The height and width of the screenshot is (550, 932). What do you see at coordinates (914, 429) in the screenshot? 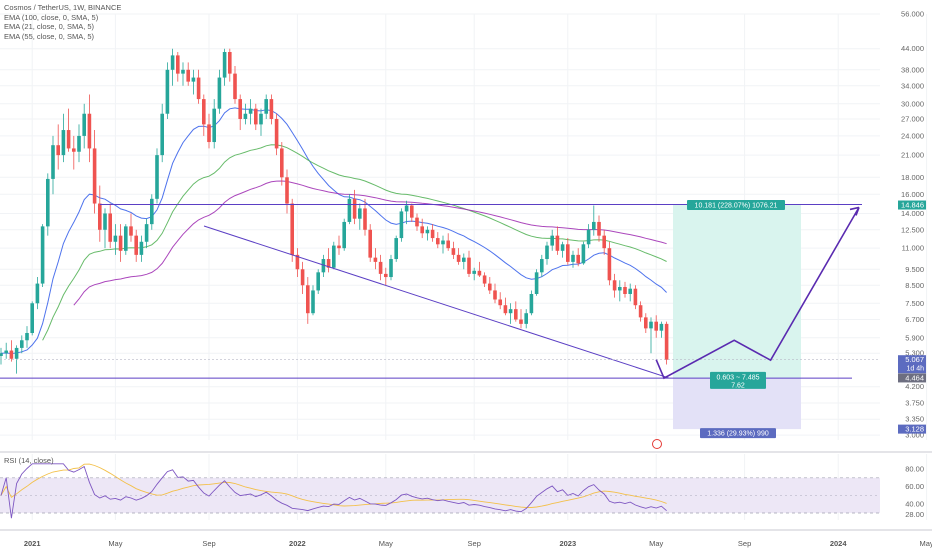
I see `stop-price-tag: 3.128` at bounding box center [914, 429].